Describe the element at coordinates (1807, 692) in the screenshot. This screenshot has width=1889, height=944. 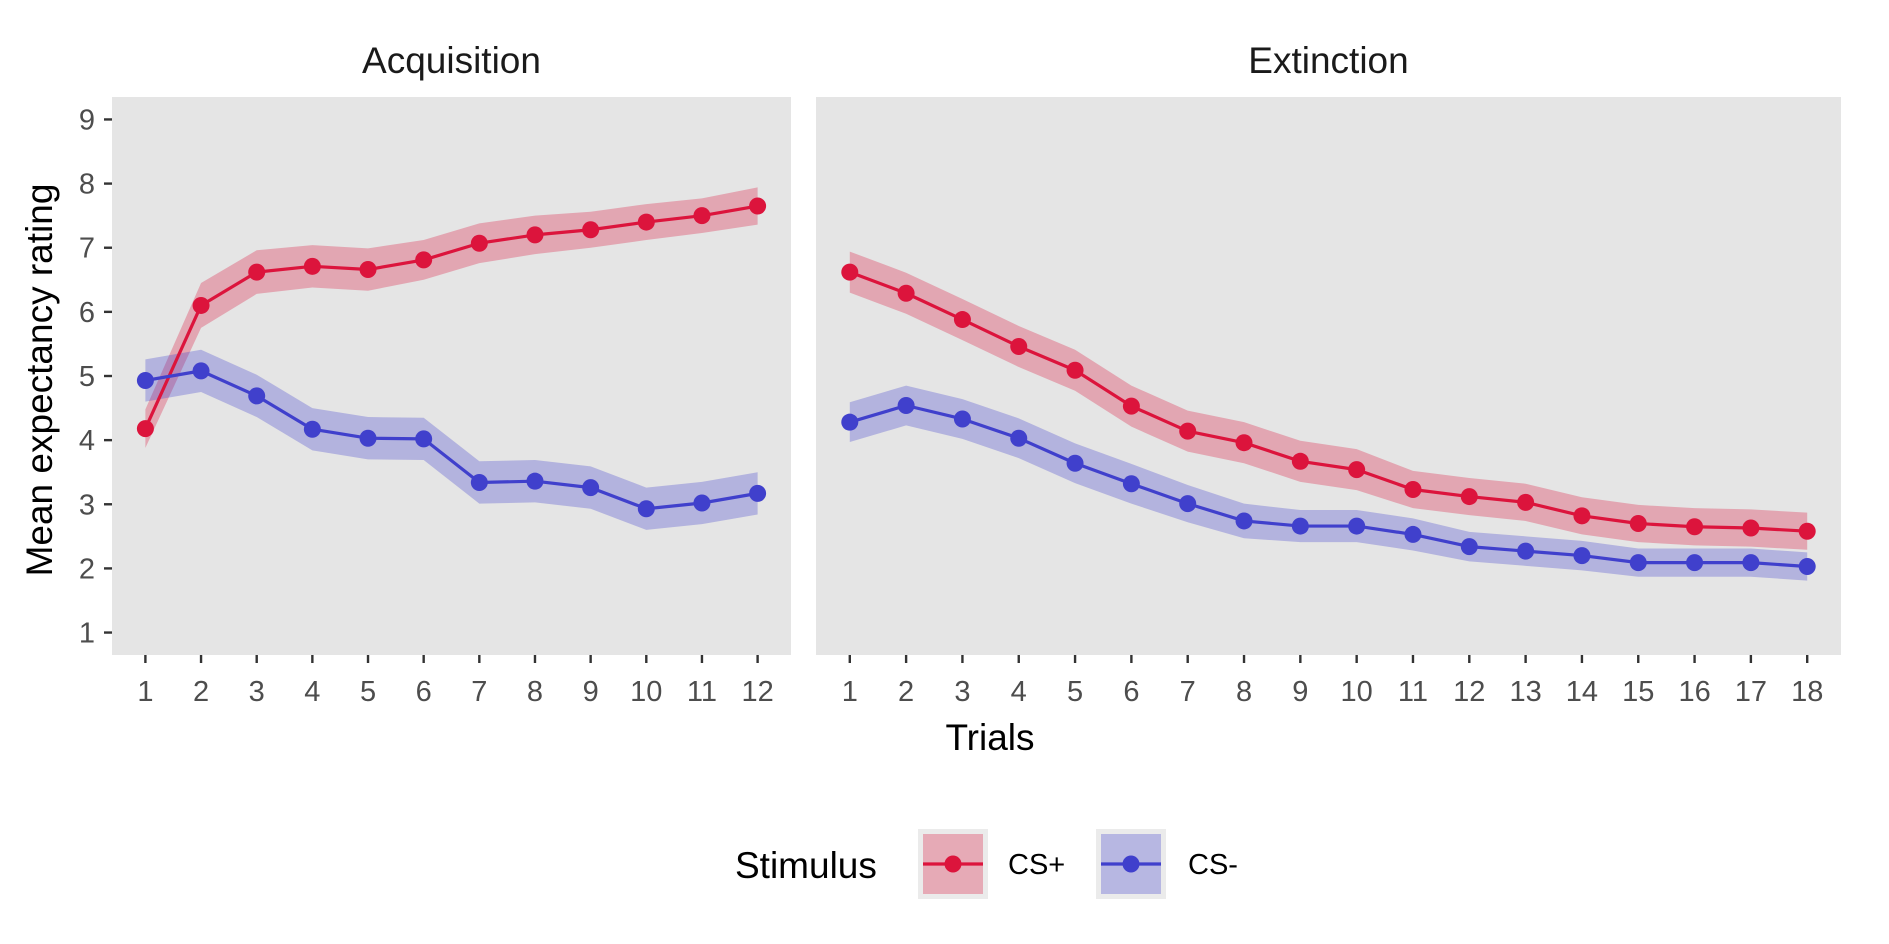
I see `x-tick-label: 18` at that location.